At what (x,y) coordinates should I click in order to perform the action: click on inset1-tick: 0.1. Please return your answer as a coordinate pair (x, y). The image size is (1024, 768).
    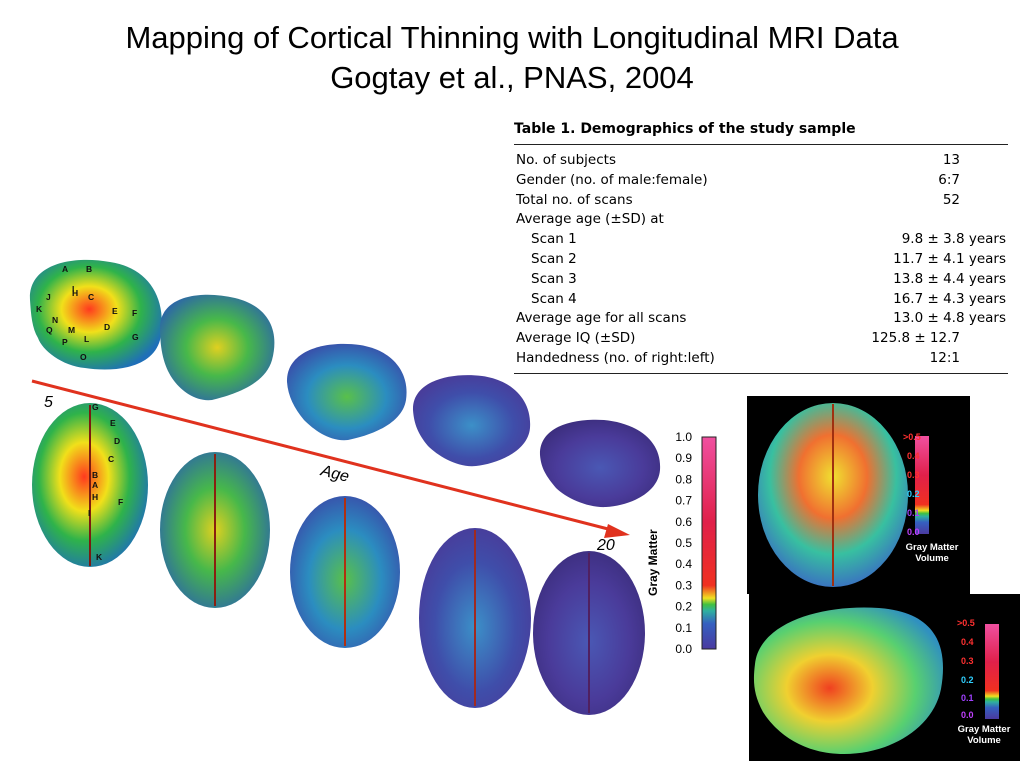
    Looking at the image, I should click on (913, 513).